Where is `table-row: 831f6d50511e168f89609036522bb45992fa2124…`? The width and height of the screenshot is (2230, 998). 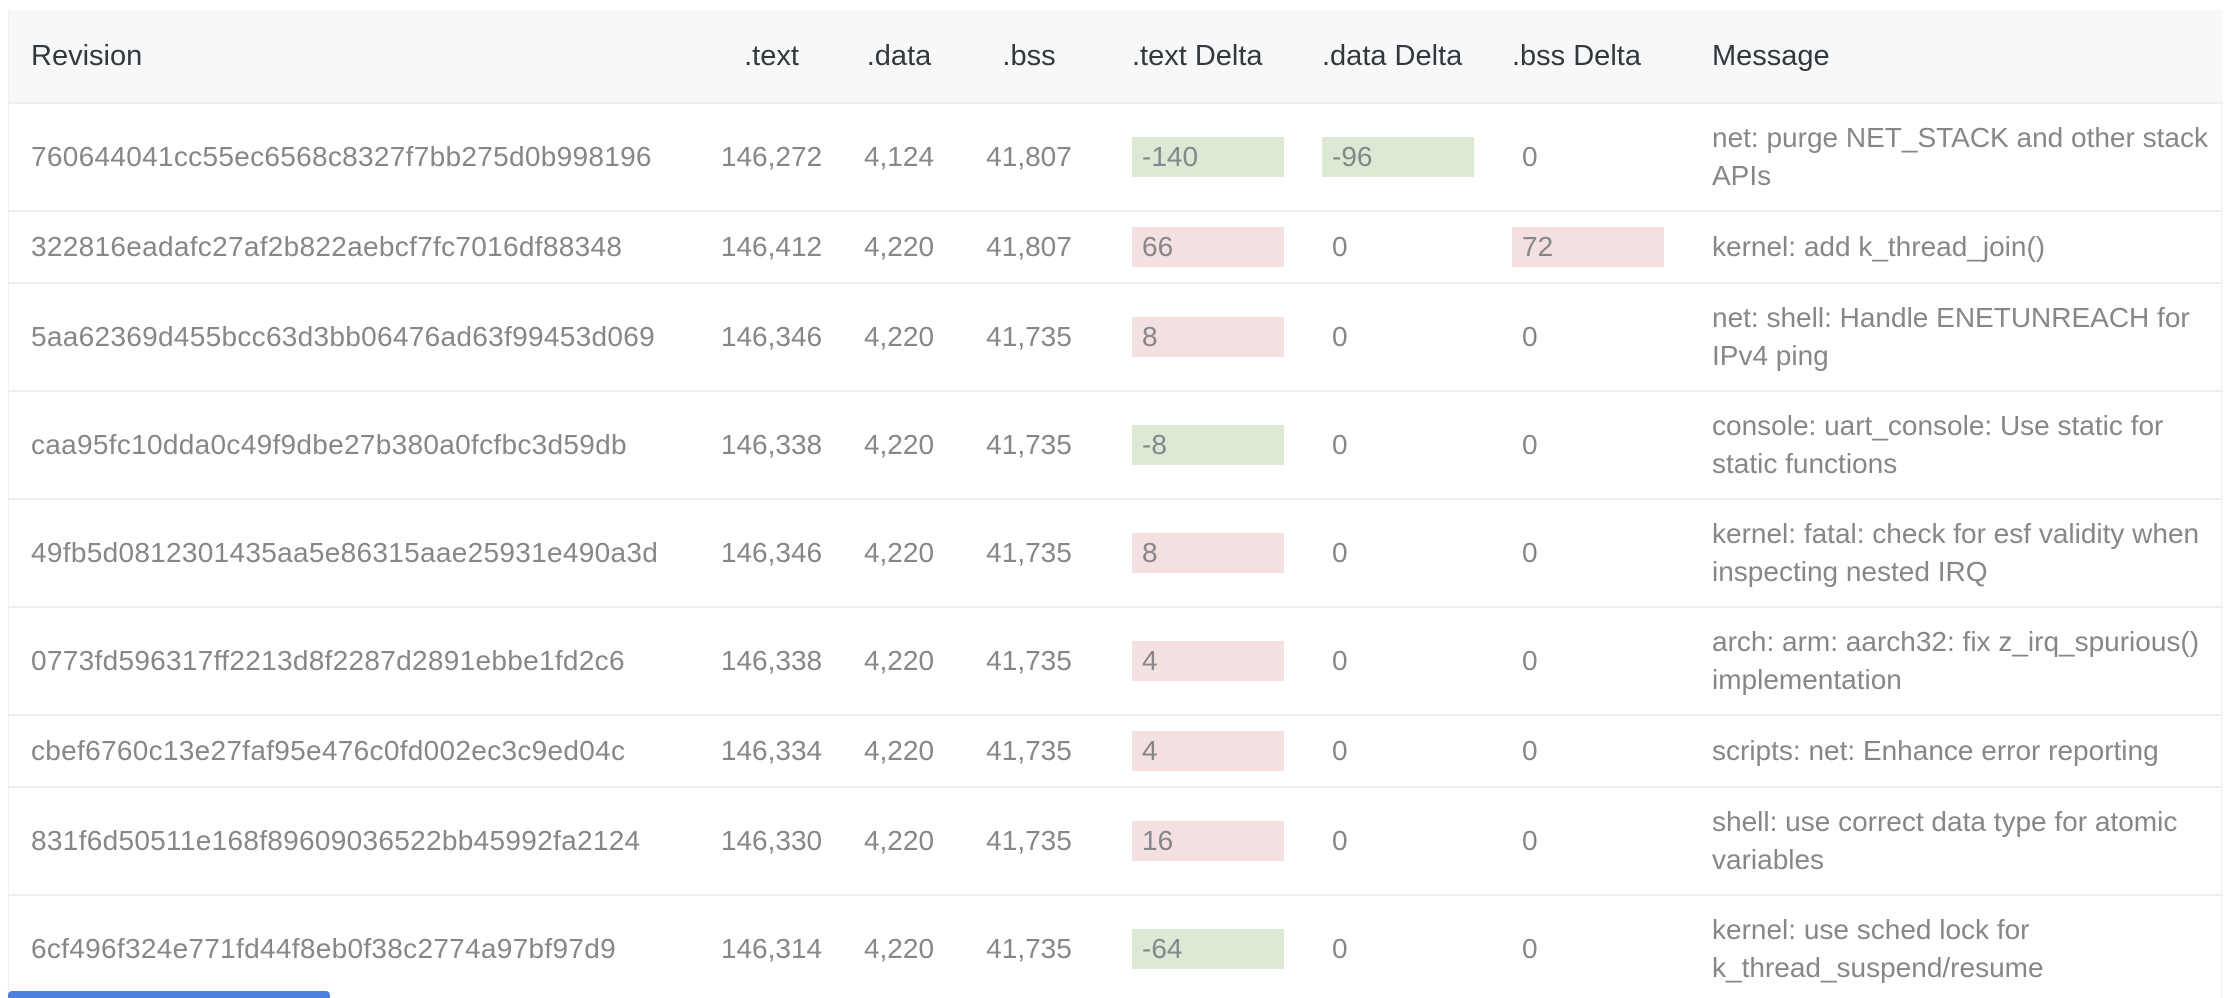 table-row: 831f6d50511e168f89609036522bb45992fa2124… is located at coordinates (1116, 840).